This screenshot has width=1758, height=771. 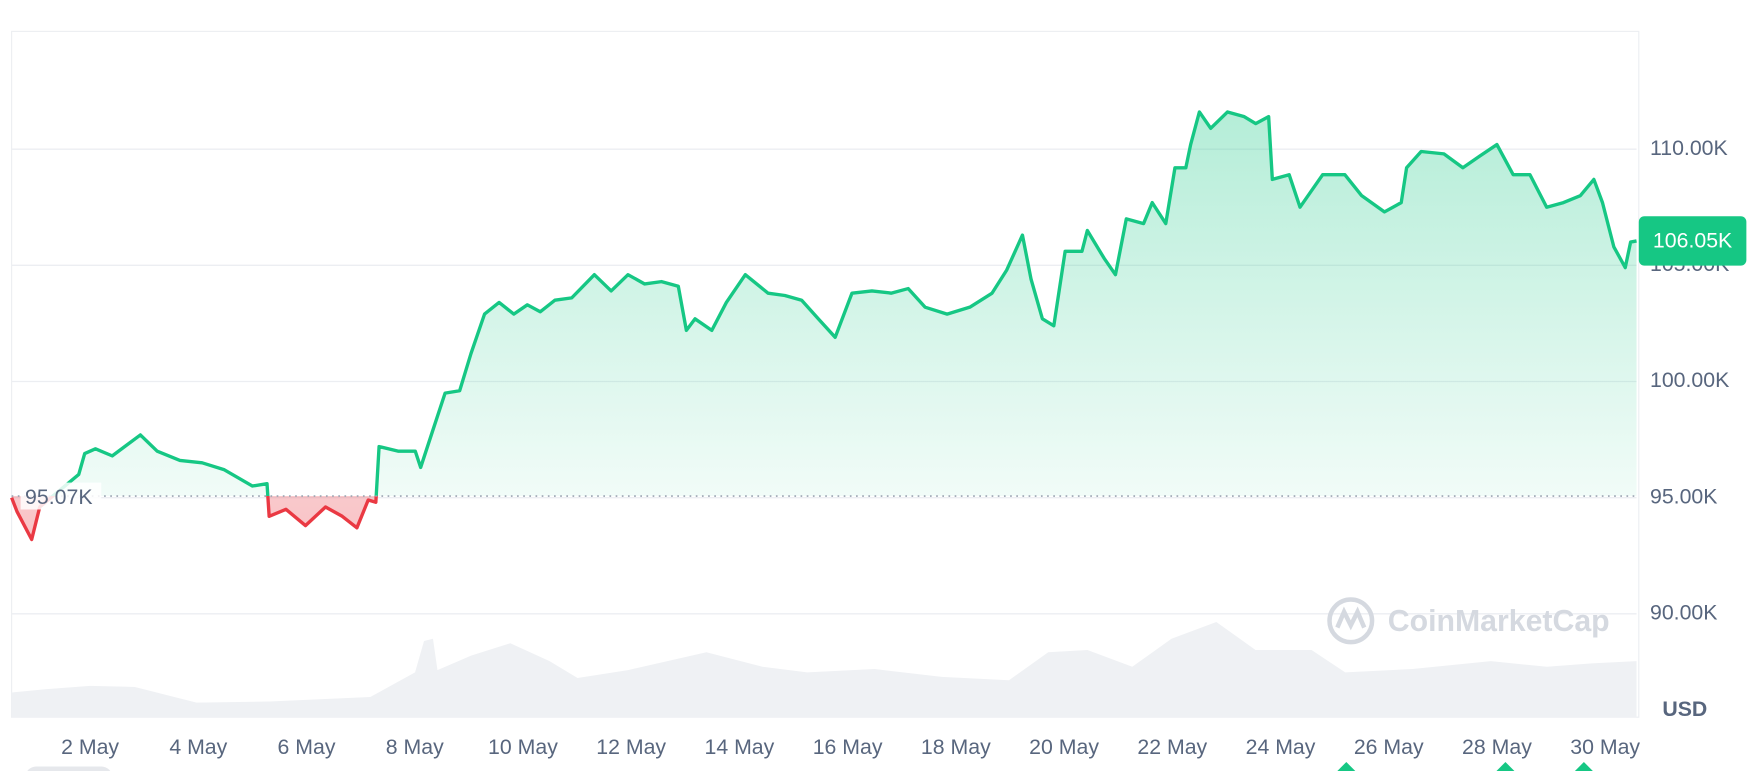 I want to click on x-tick-label: 18 May, so click(x=956, y=747).